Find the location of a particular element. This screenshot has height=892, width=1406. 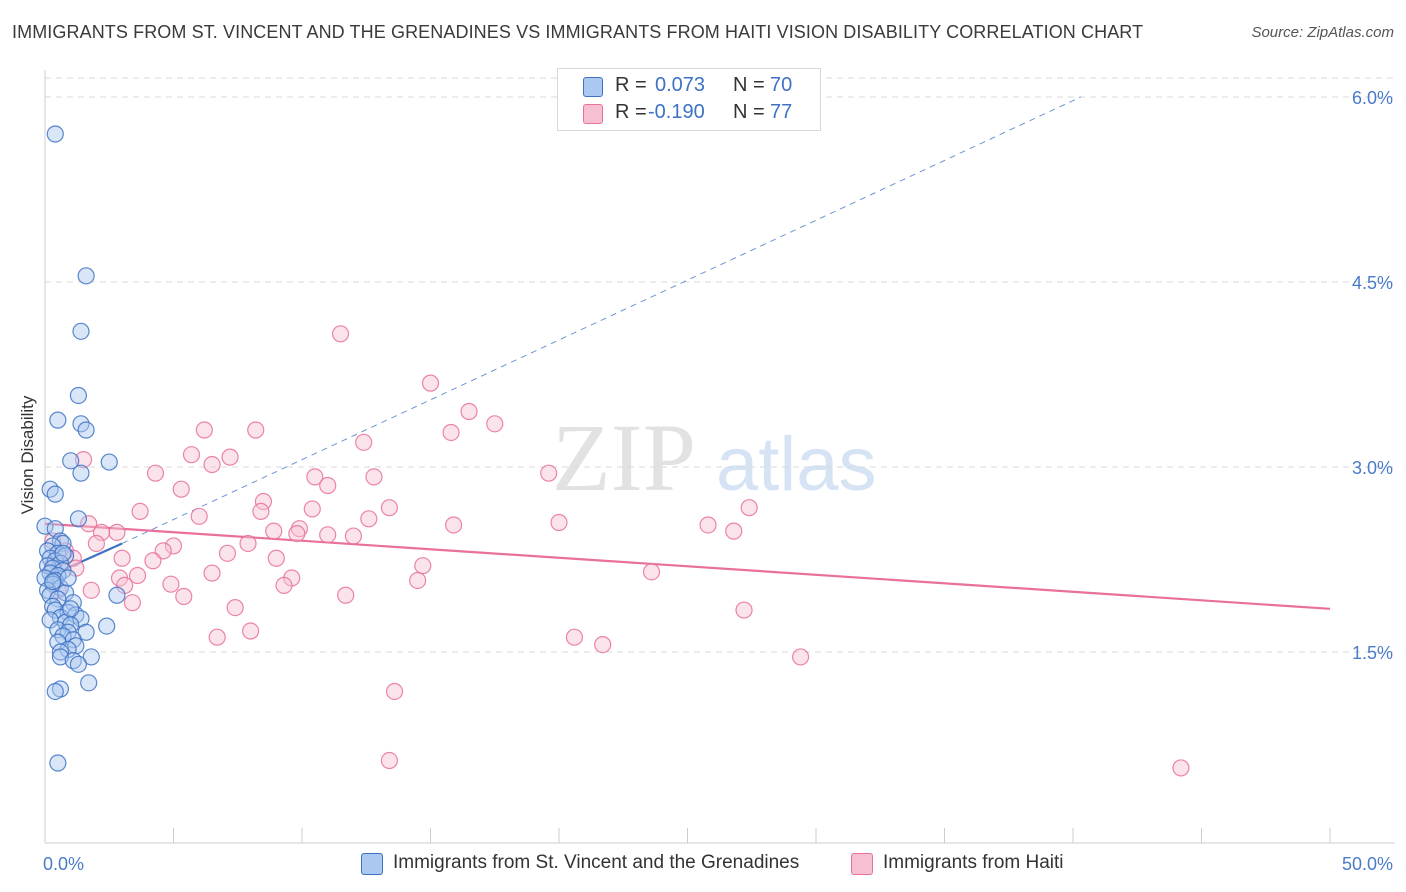

legend-row-stvincent: R = 0.073 N = 70 is located at coordinates (689, 87).